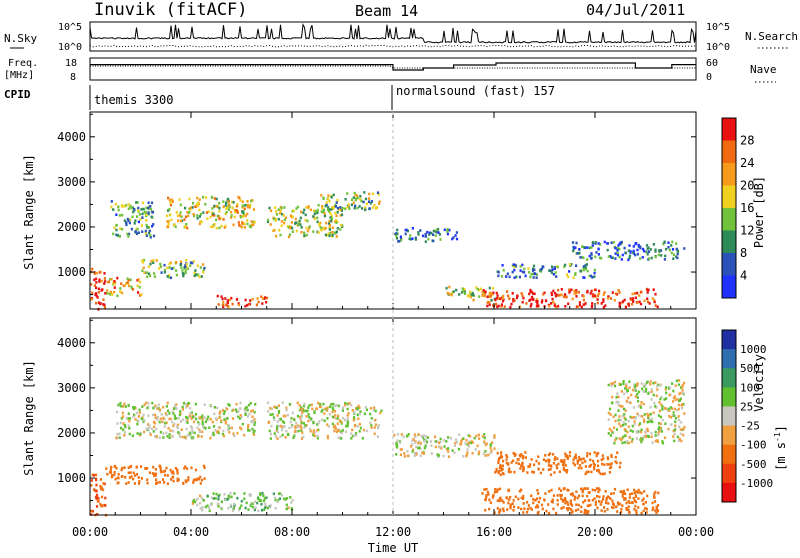 Image resolution: width=800 pixels, height=558 pixels. Describe the element at coordinates (29, 212) in the screenshot. I see `power-y-label: Slant Range [km]` at that location.